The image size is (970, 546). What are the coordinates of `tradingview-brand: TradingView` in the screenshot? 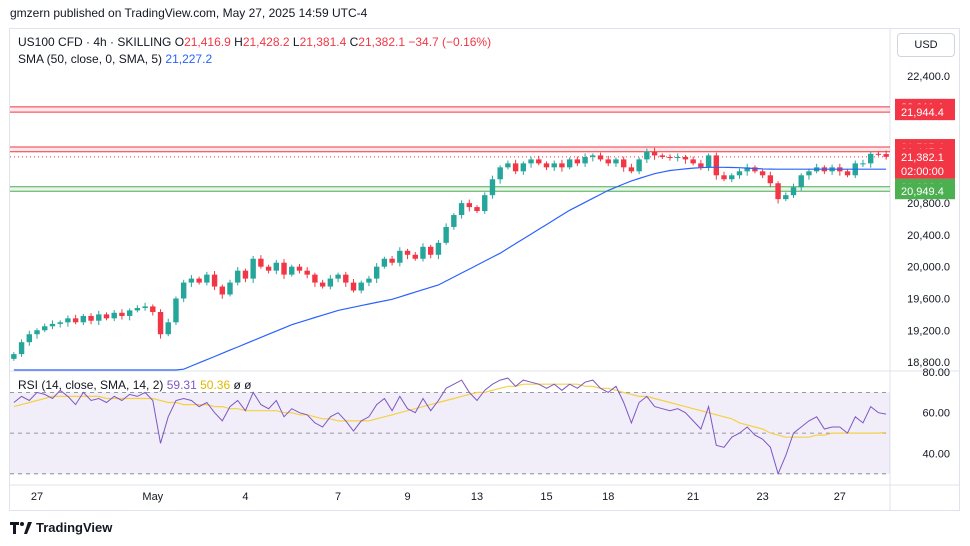 It's located at (74, 527).